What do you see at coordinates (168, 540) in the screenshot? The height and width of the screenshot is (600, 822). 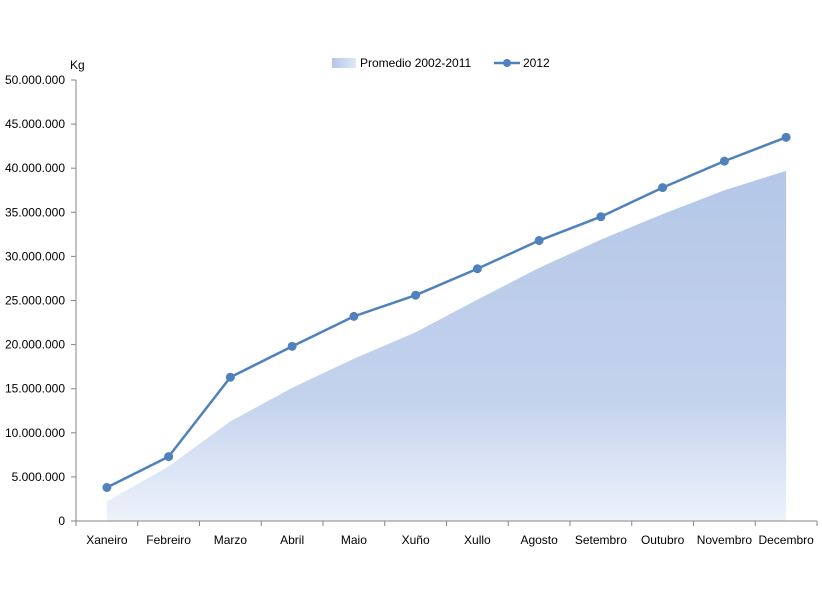 I see `x-tick-label: Febreiro` at bounding box center [168, 540].